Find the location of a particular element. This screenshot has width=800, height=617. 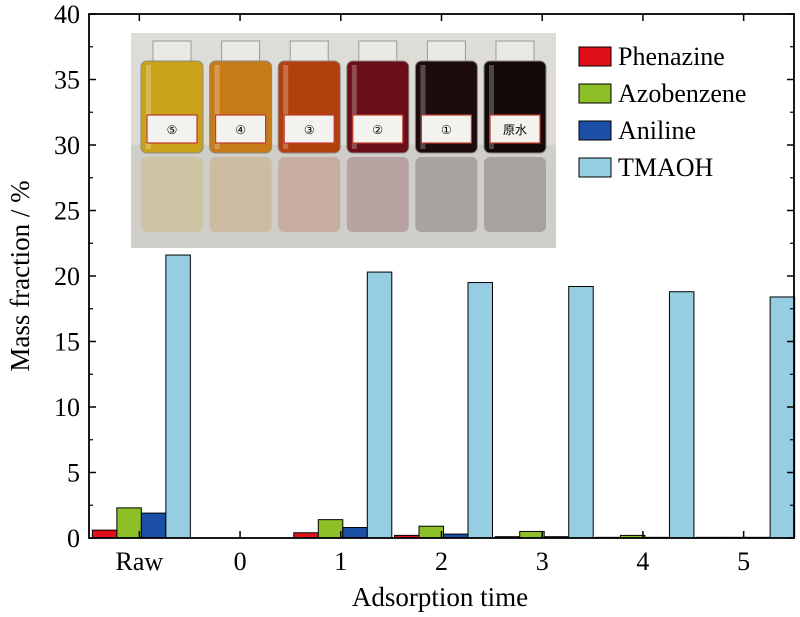

vial-label-text: ⑤ is located at coordinates (172, 130).